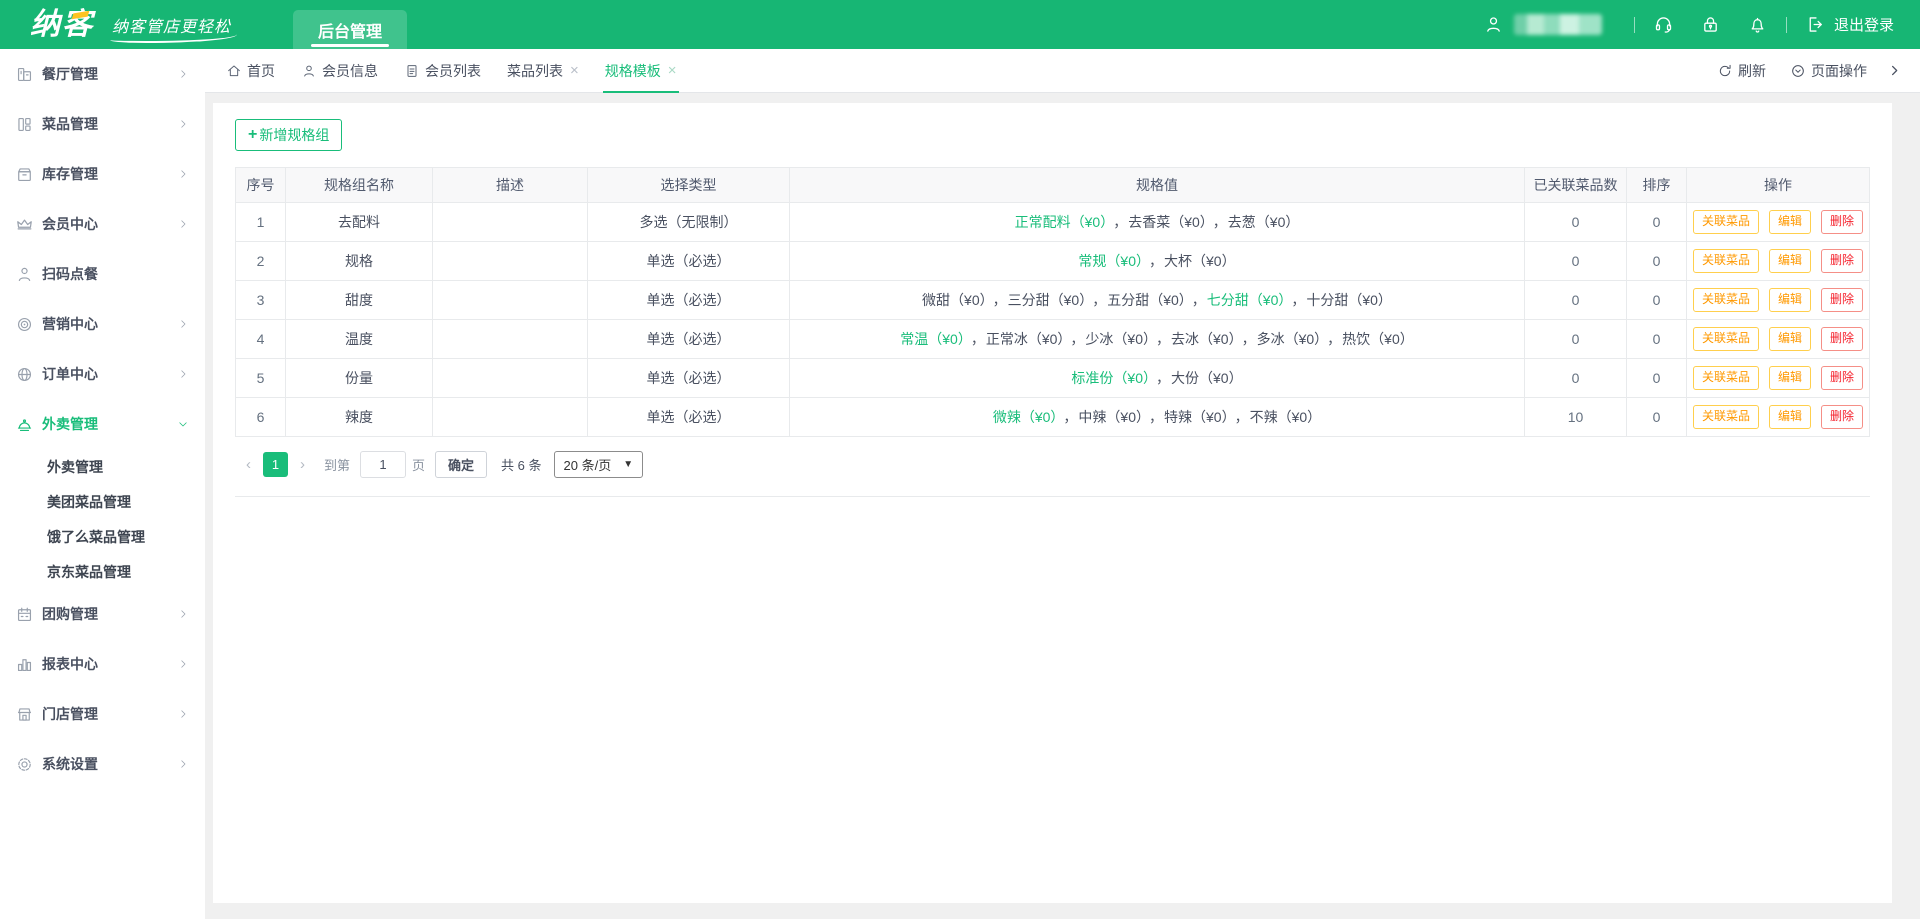 The width and height of the screenshot is (1920, 919). What do you see at coordinates (1052, 185) in the screenshot?
I see `table-header-row: 序号 规格组名称 描述 选择类型 规格值 已关联菜品数 排序 操作` at bounding box center [1052, 185].